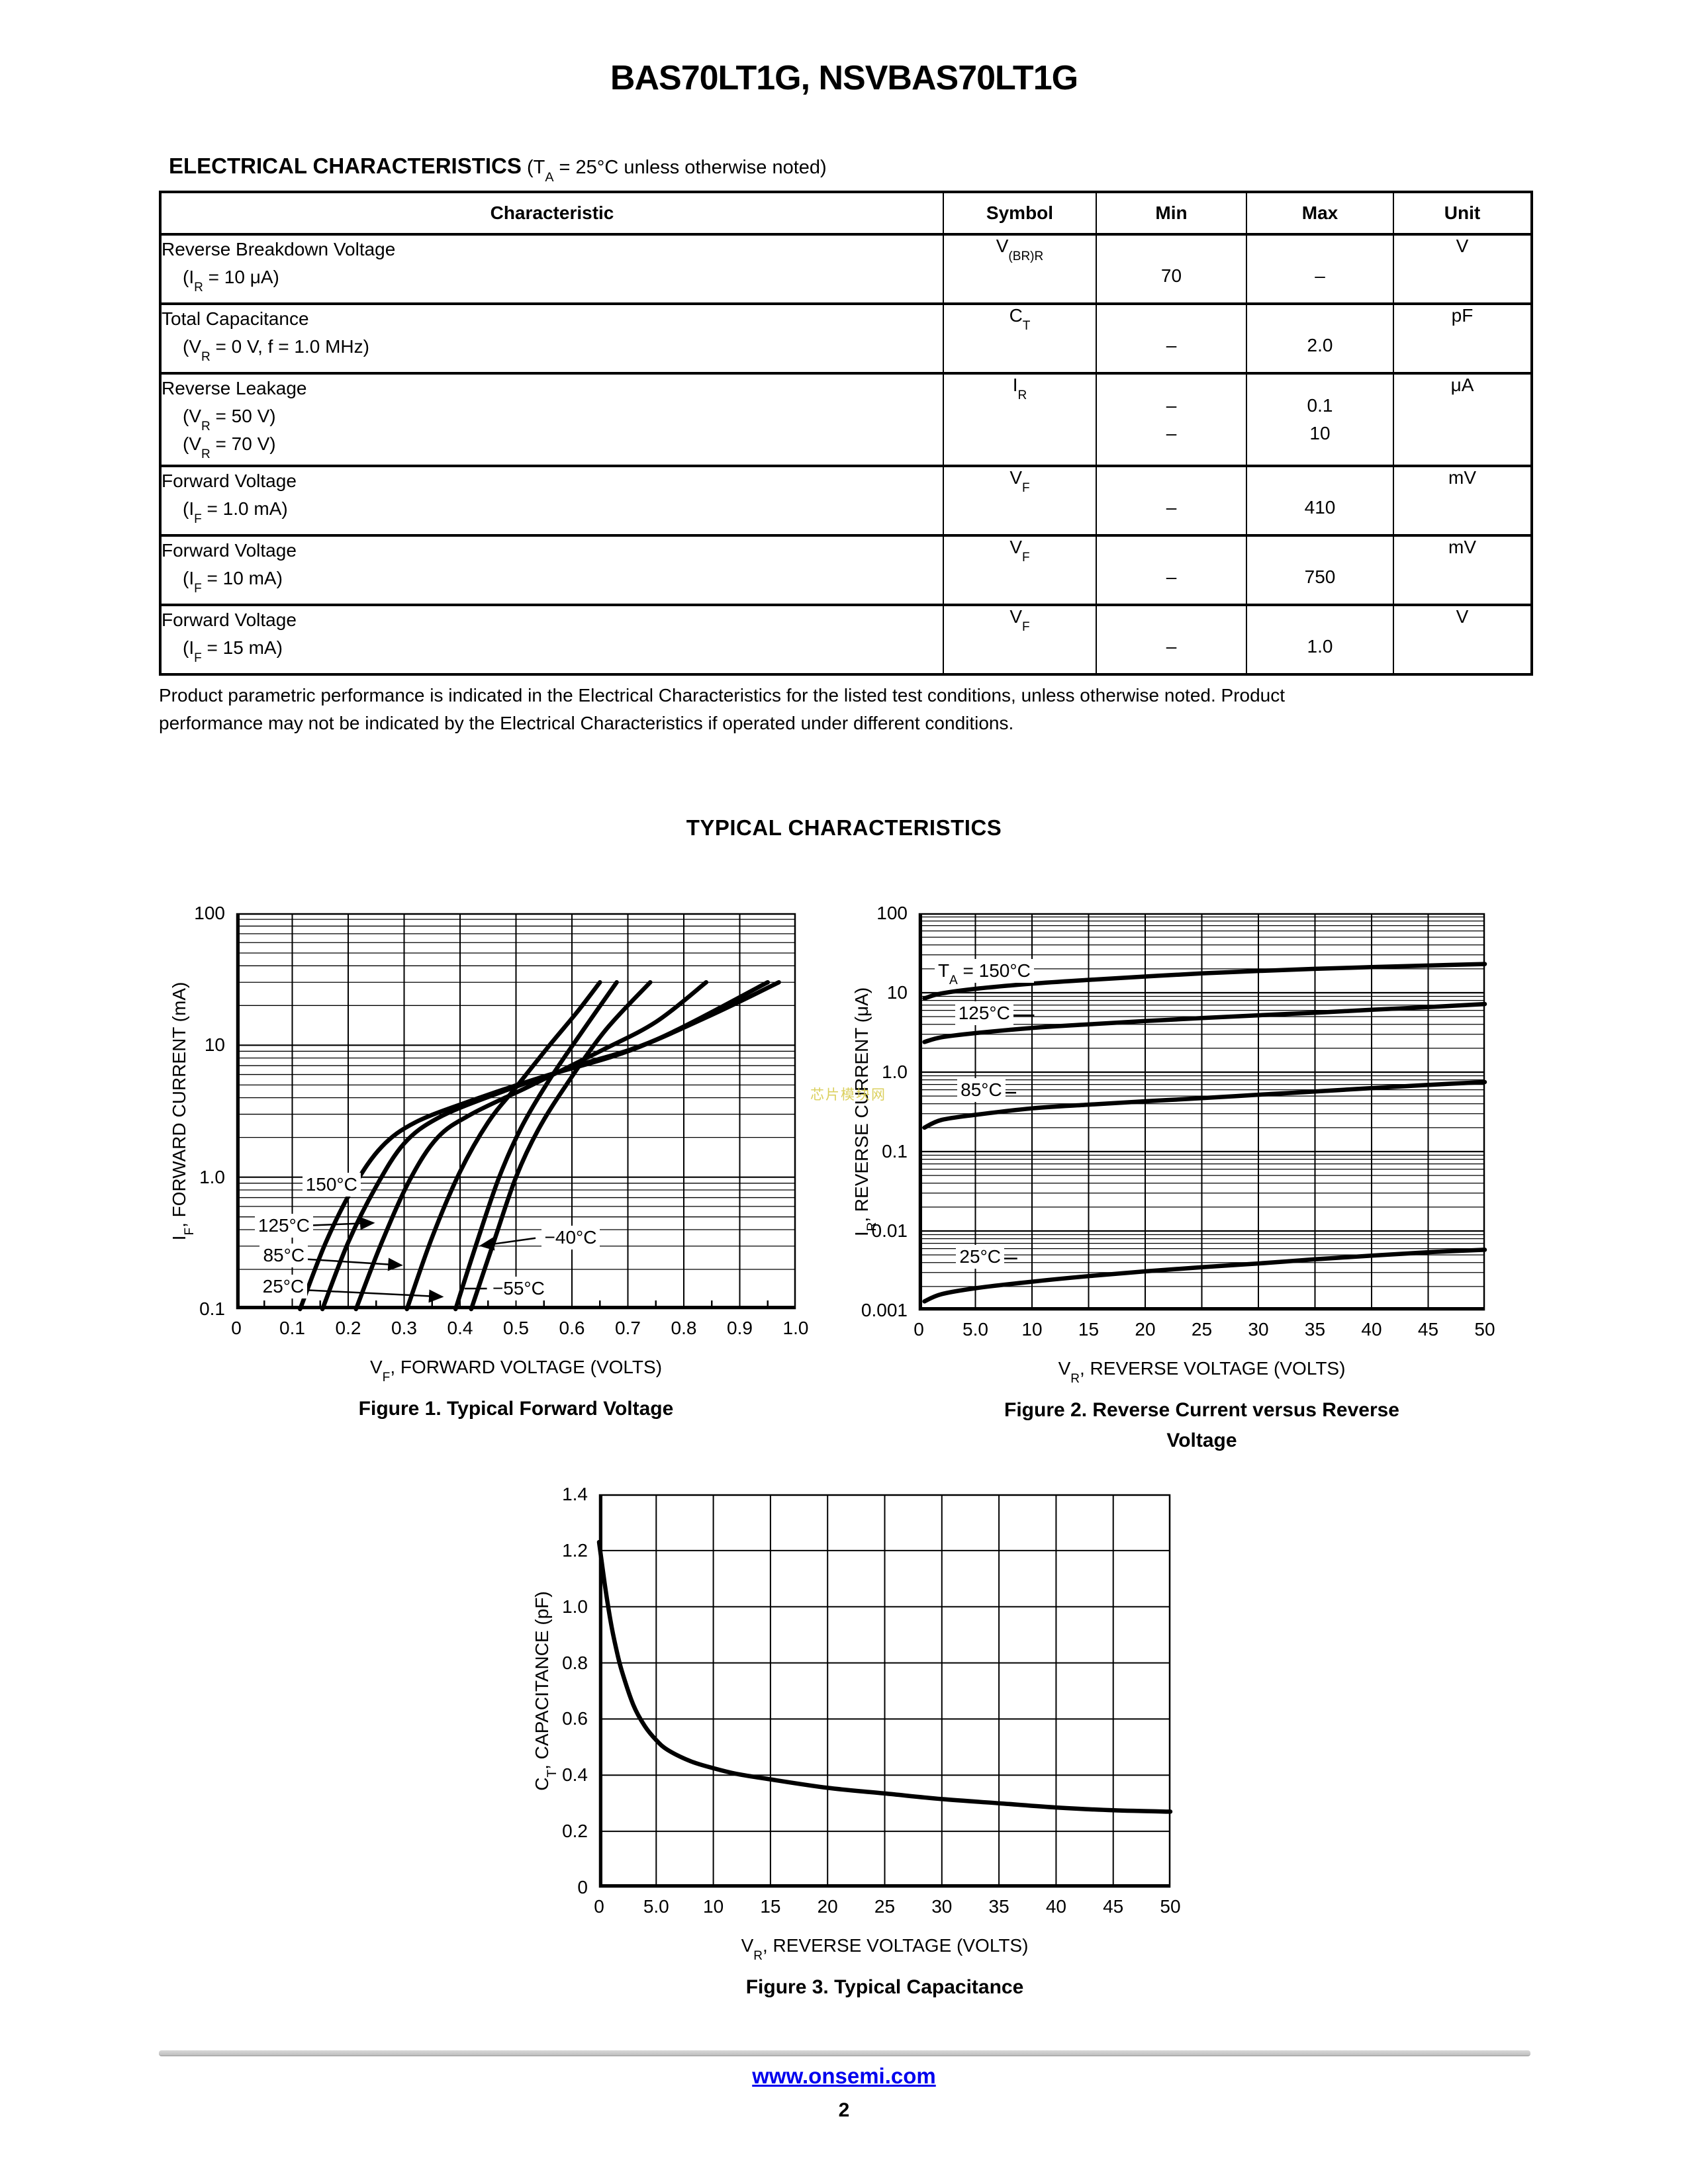 This screenshot has width=1688, height=2184. I want to click on max-value: –, so click(1320, 276).